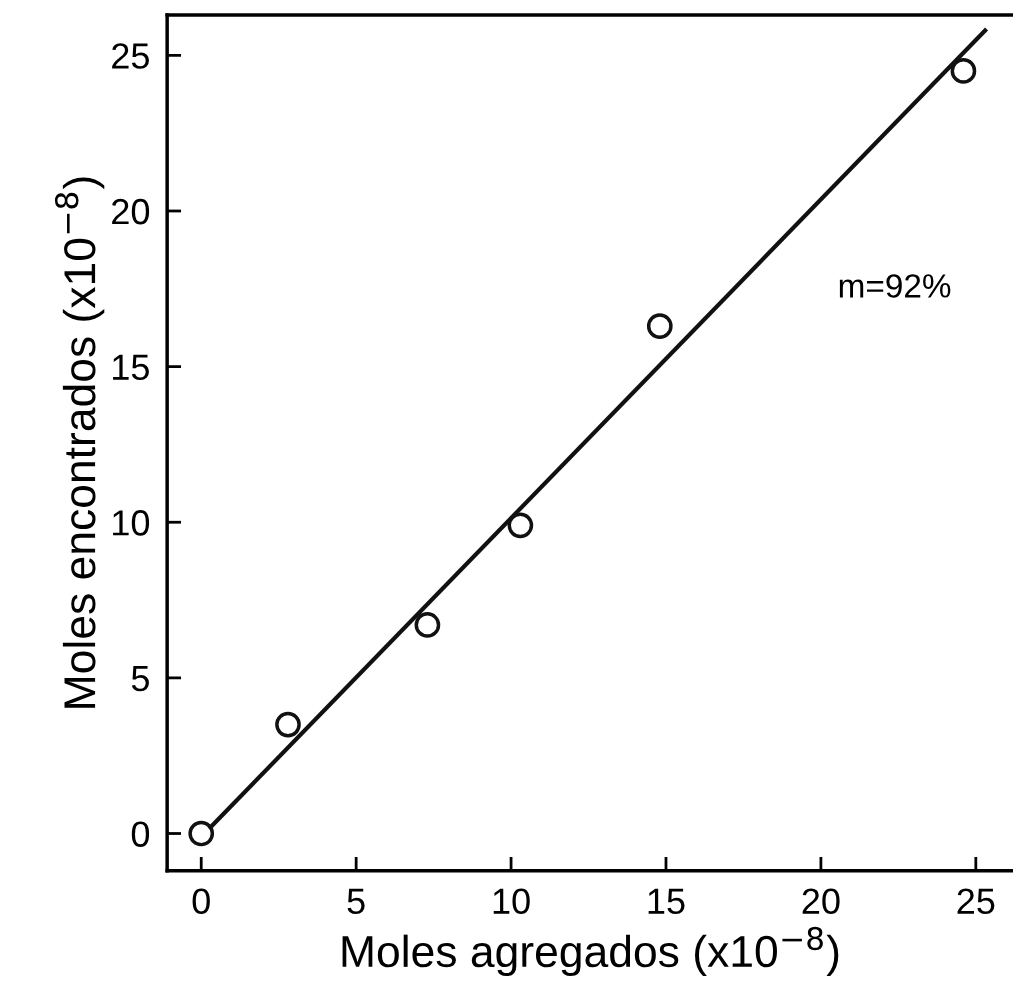 This screenshot has height=993, width=1013. What do you see at coordinates (140, 679) in the screenshot?
I see `y-tick-label: 5` at bounding box center [140, 679].